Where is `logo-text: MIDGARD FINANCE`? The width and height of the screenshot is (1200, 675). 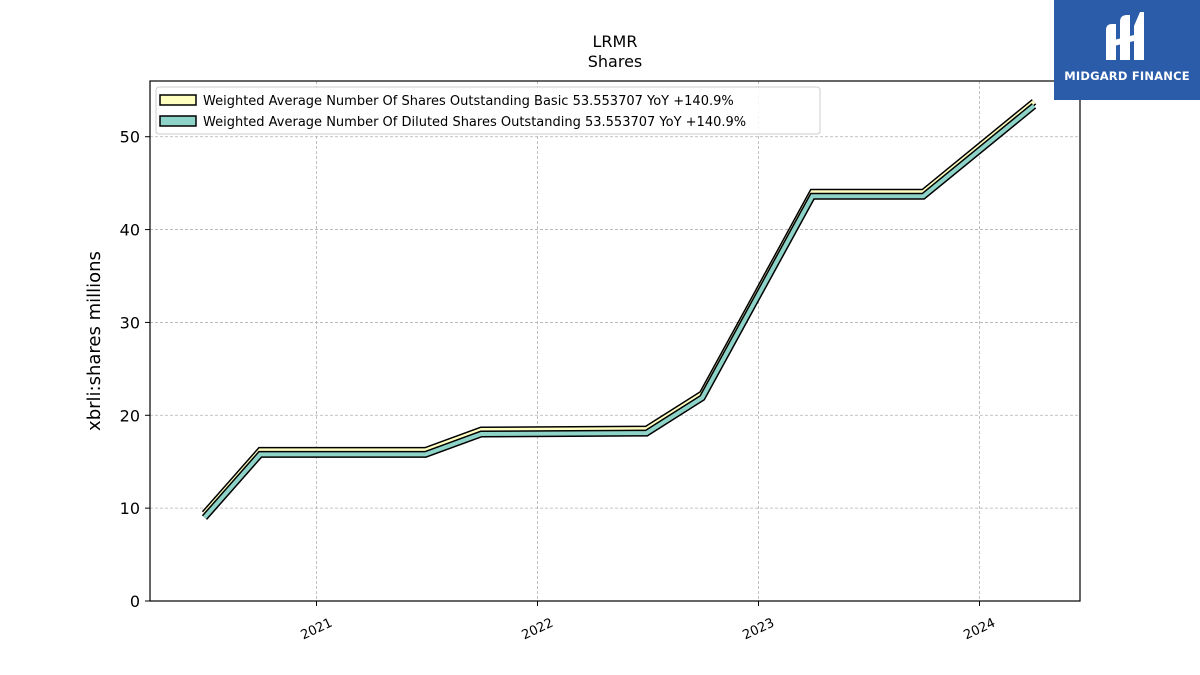 logo-text: MIDGARD FINANCE is located at coordinates (1127, 76).